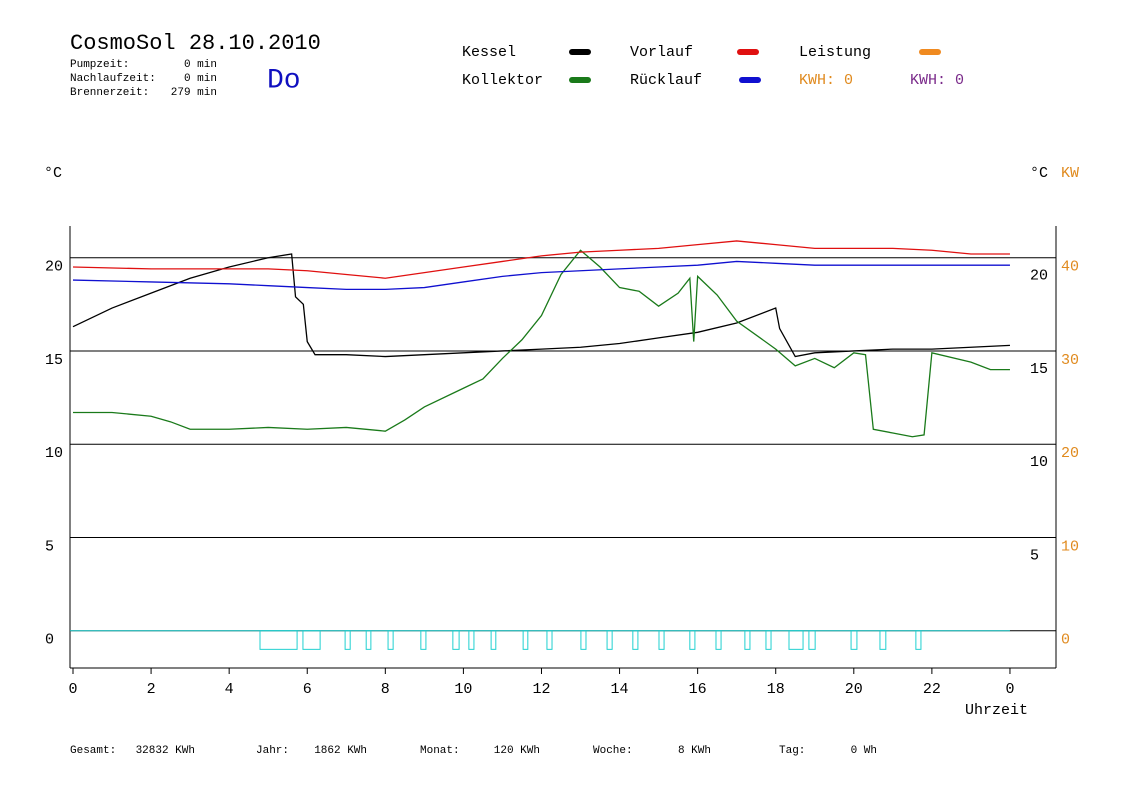  I want to click on footer-value: 0 Wh, so click(864, 751).